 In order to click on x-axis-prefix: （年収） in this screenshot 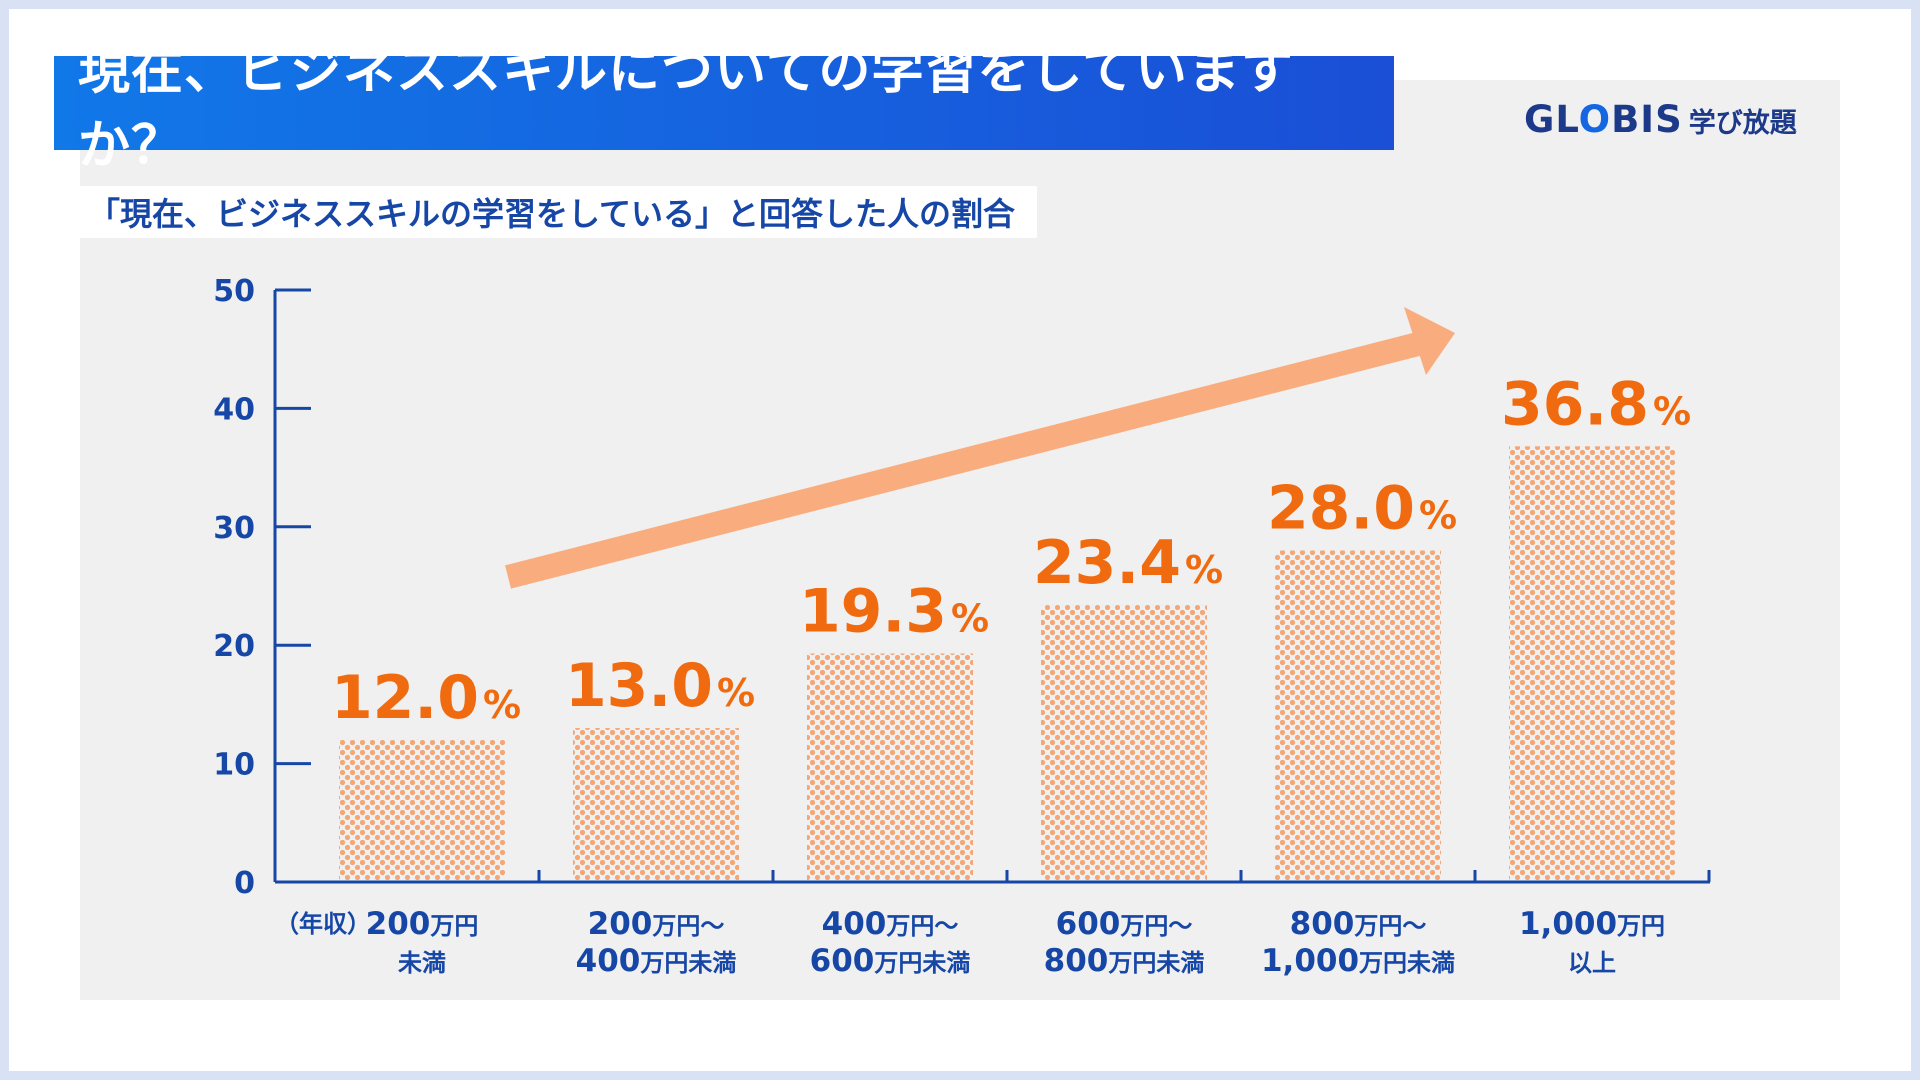, I will do `click(323, 924)`.